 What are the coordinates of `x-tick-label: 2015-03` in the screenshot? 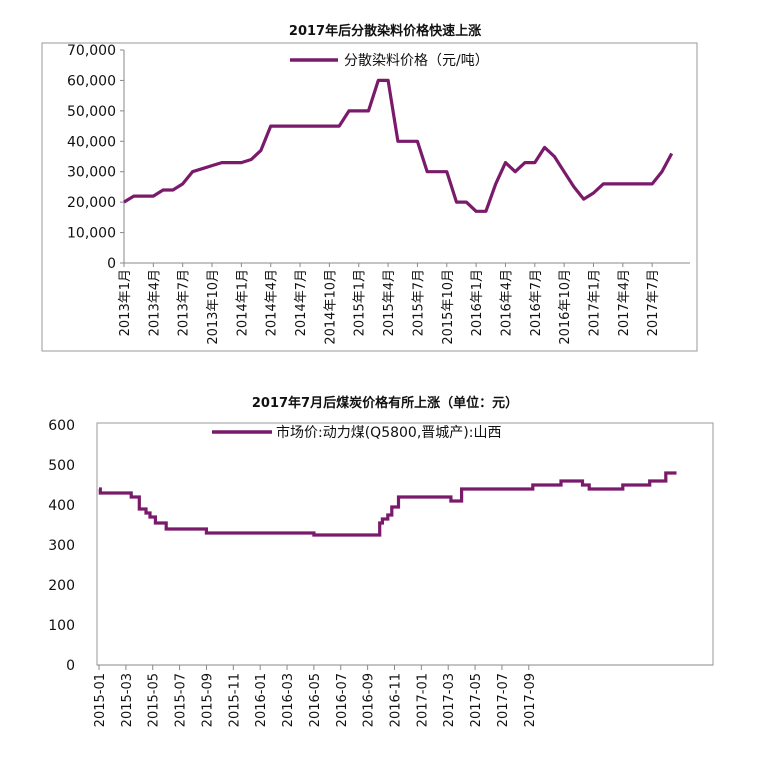 It's located at (127, 700).